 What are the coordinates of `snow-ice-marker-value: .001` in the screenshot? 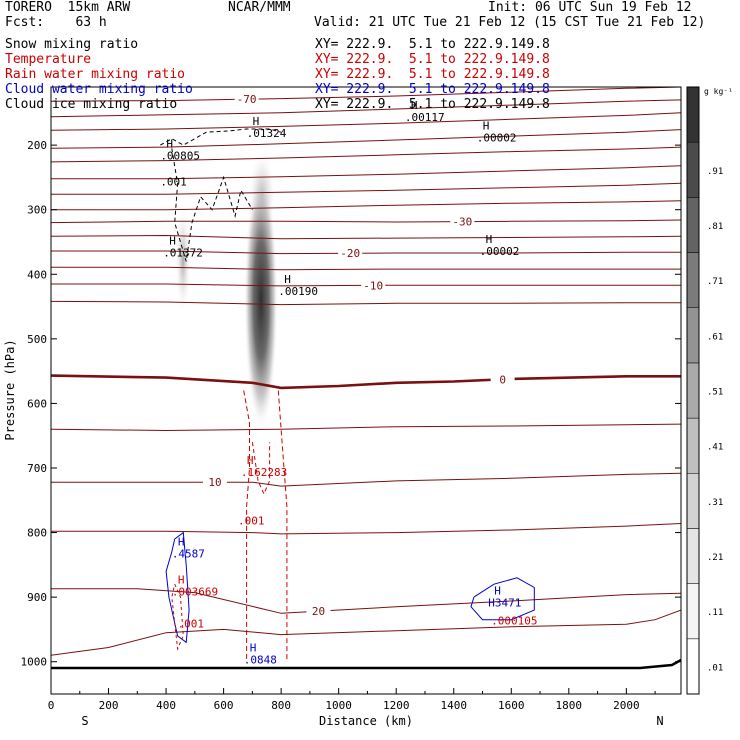 It's located at (173, 181).